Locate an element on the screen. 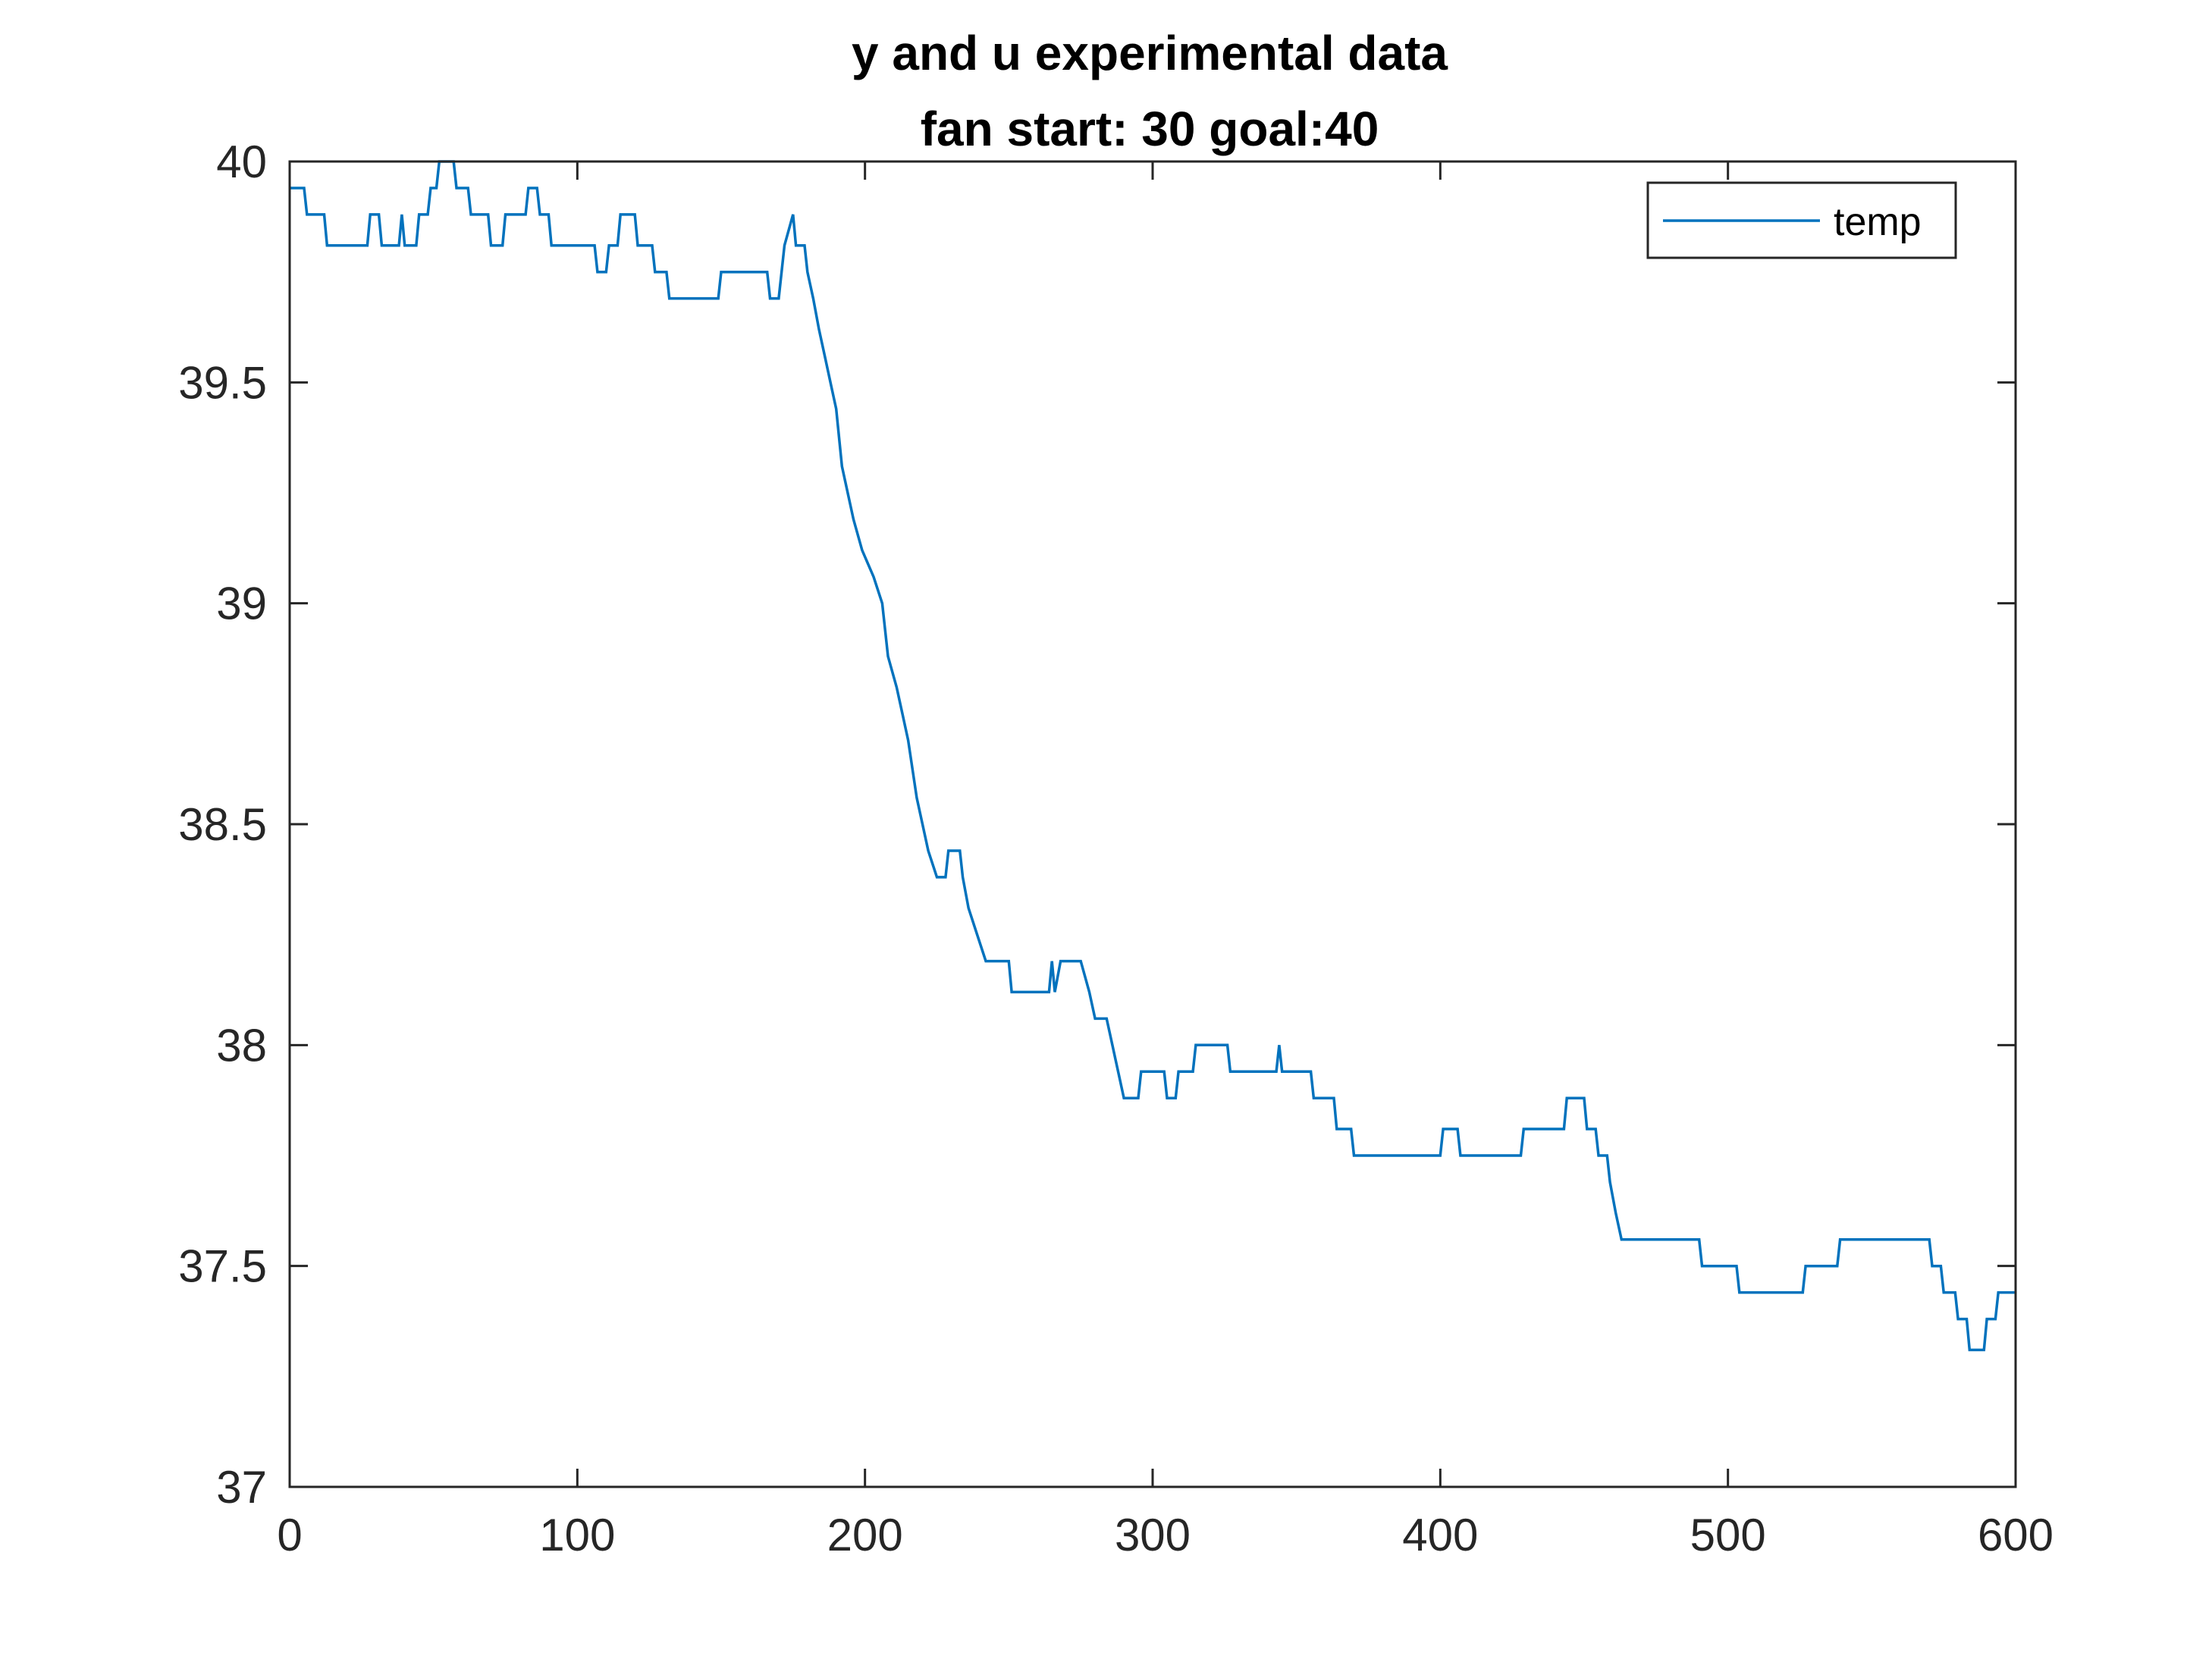 The height and width of the screenshot is (1659, 2212). y-tick-label: 37.5 is located at coordinates (222, 1266).